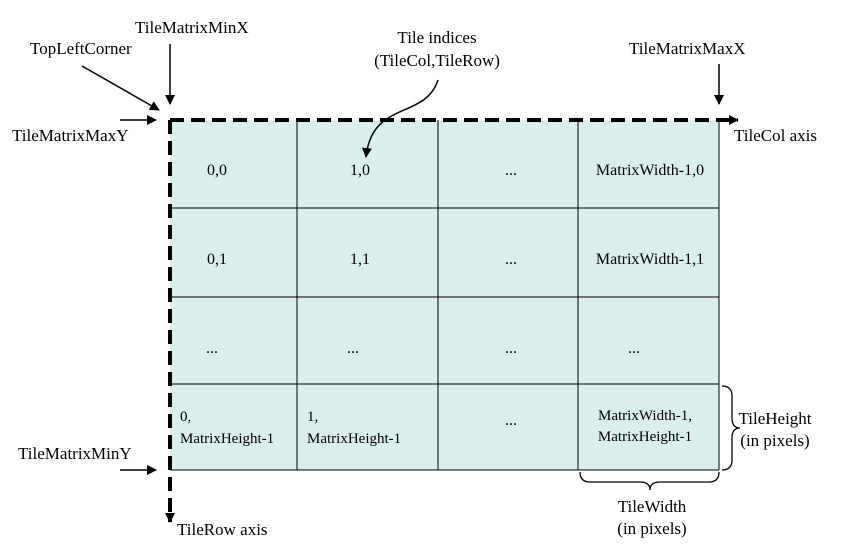  I want to click on cell-label-line1: 0,, so click(185, 417).